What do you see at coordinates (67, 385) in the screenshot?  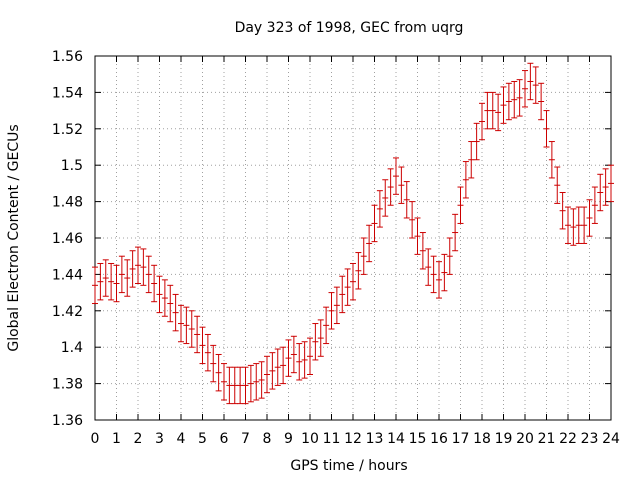 I see `y-tick-label: 1.38` at bounding box center [67, 385].